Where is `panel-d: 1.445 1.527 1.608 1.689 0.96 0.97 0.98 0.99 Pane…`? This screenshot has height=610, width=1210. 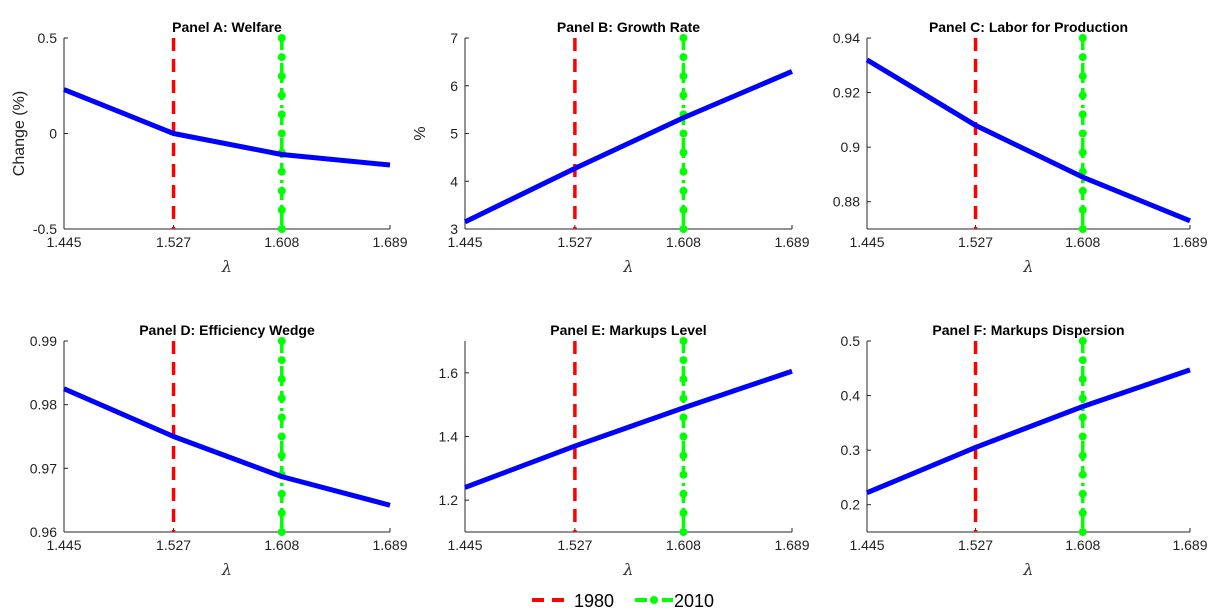 panel-d: 1.445 1.527 1.608 1.689 0.96 0.97 0.98 0.99 Pane… is located at coordinates (219, 450).